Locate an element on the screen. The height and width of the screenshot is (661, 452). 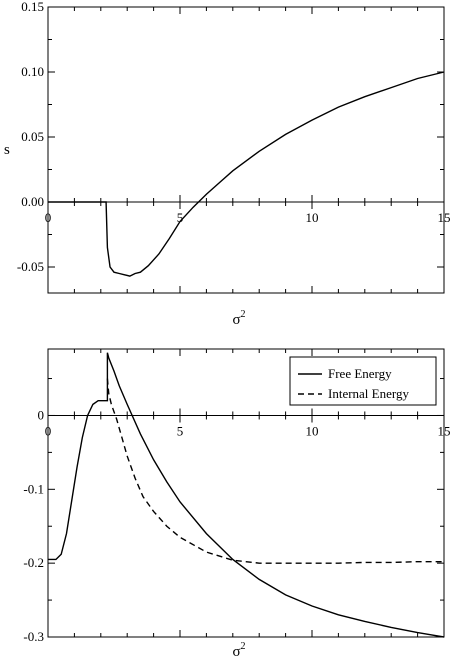
top-x-axis-label-sup: 2 is located at coordinates (243, 314).